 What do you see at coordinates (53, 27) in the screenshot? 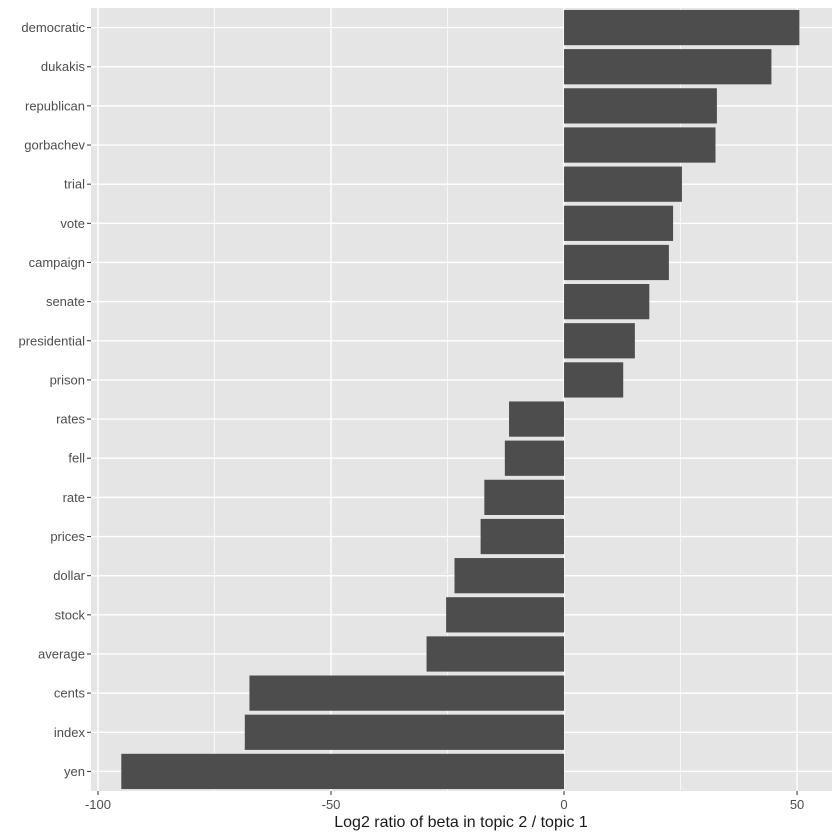
I see `y-tick-label: democratic` at bounding box center [53, 27].